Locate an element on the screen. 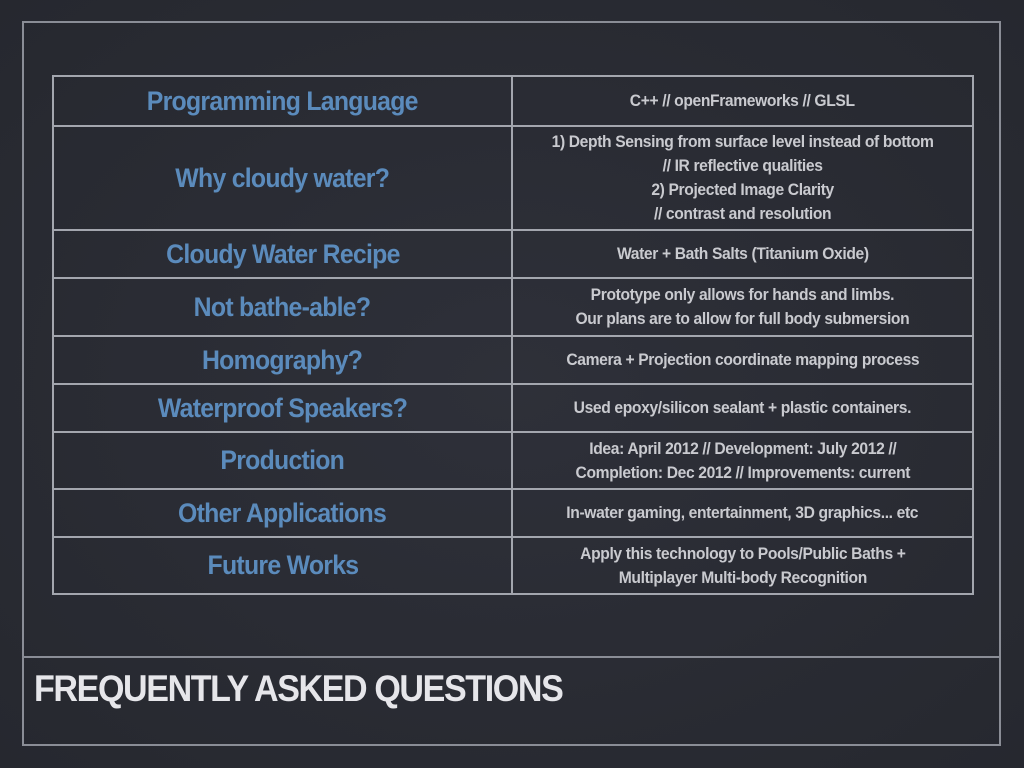 Image resolution: width=1024 pixels, height=768 pixels. faq-answer: Water + Bath Salts (Titanium Oxide) is located at coordinates (742, 253).